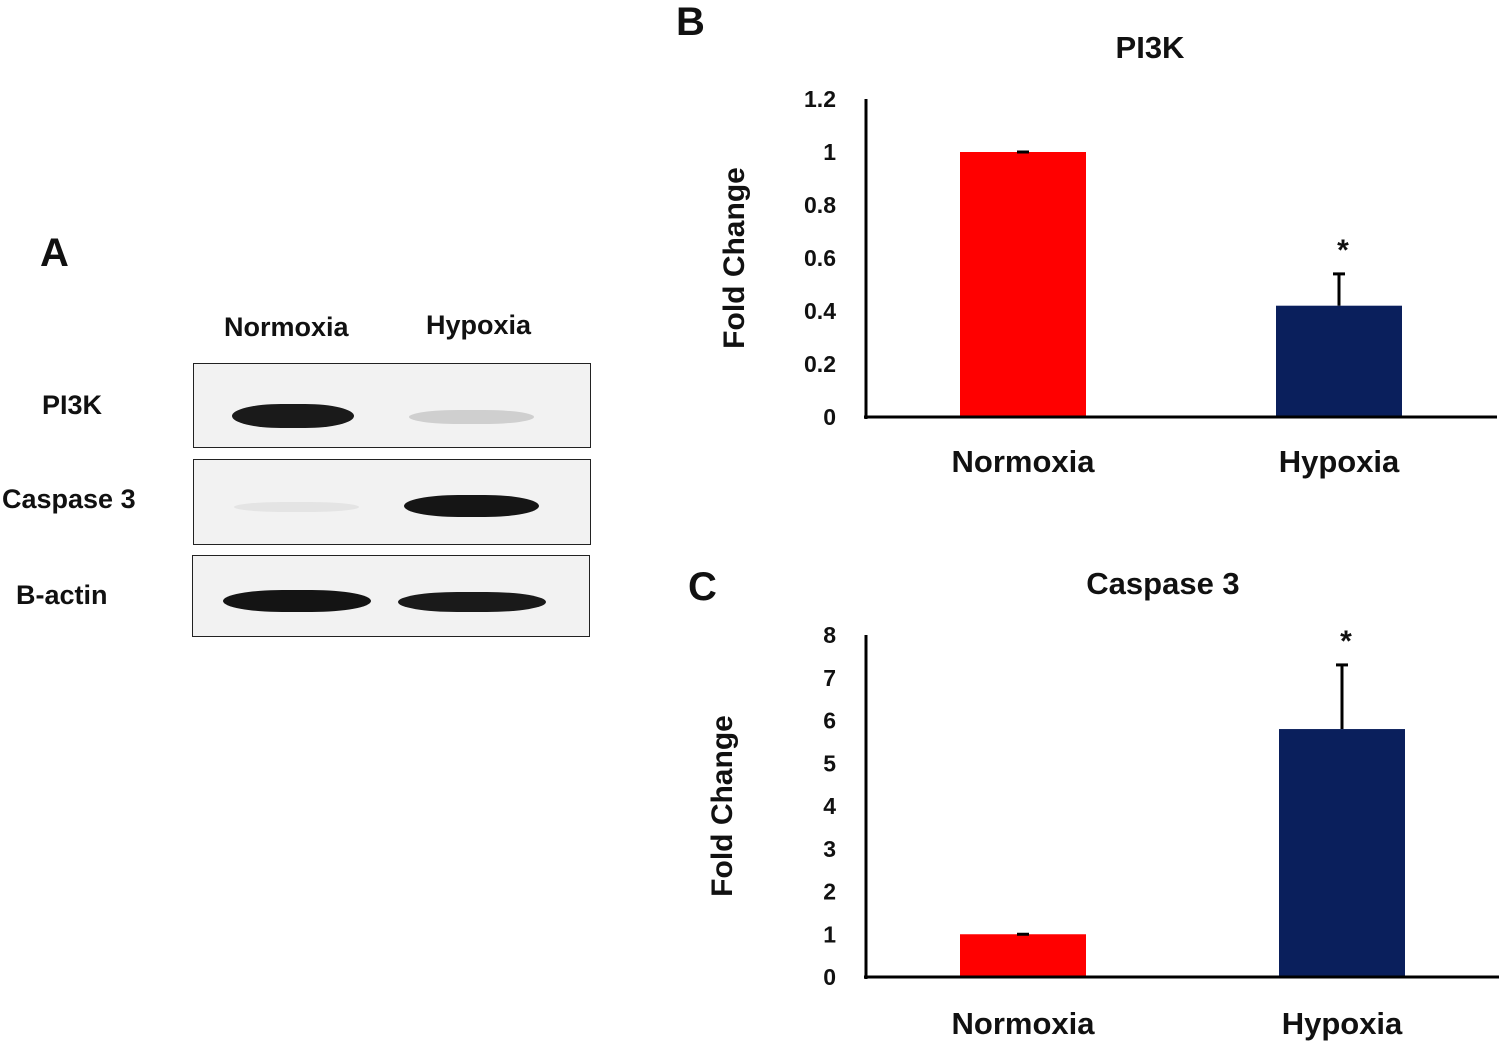 The image size is (1501, 1044). What do you see at coordinates (62, 595) in the screenshot?
I see `row-label-bactin: B-actin` at bounding box center [62, 595].